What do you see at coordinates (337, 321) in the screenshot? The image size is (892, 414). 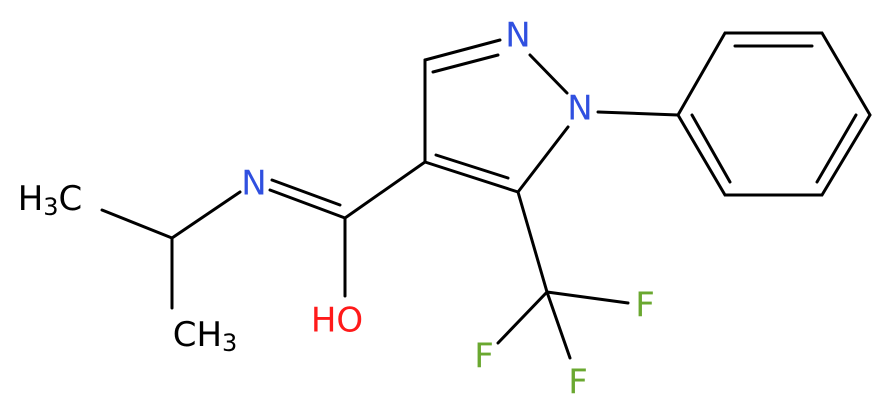 I see `atom-label: HO` at bounding box center [337, 321].